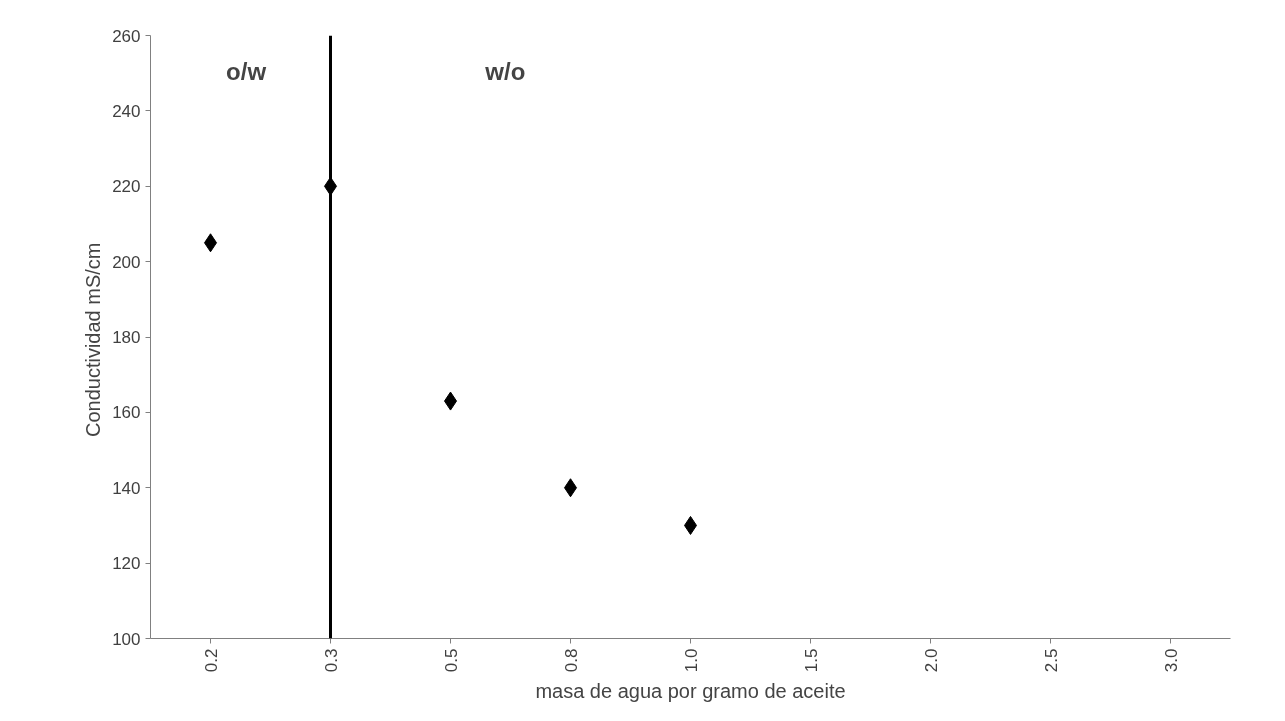 This screenshot has height=721, width=1285. I want to click on x-tick-label: 1.5, so click(811, 660).